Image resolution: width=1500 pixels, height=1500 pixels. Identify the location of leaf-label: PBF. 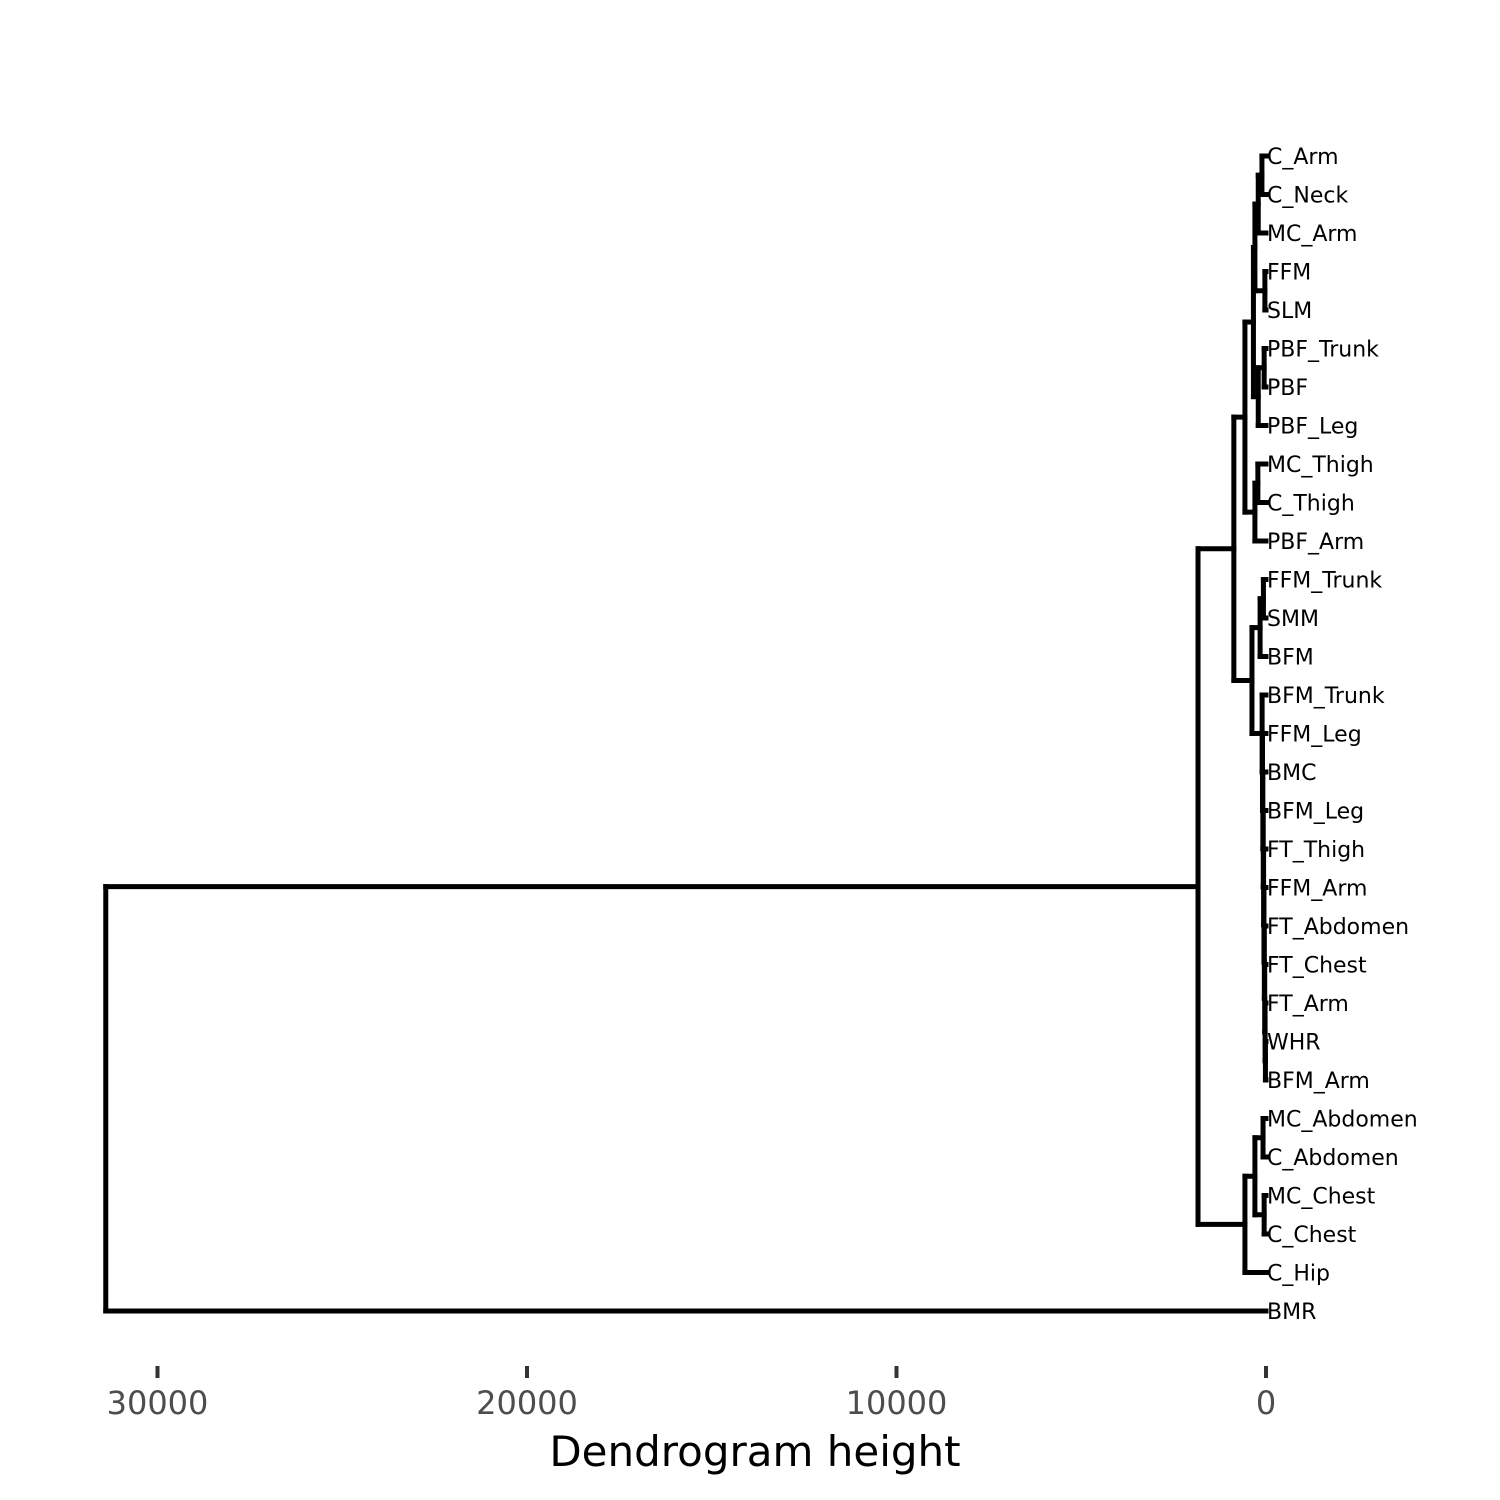
(1287, 388).